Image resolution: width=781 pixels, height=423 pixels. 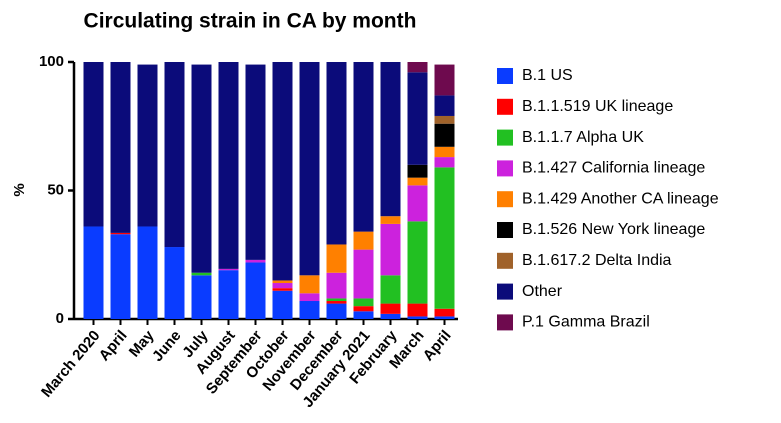 I want to click on y-axis-label: %, so click(x=19, y=189).